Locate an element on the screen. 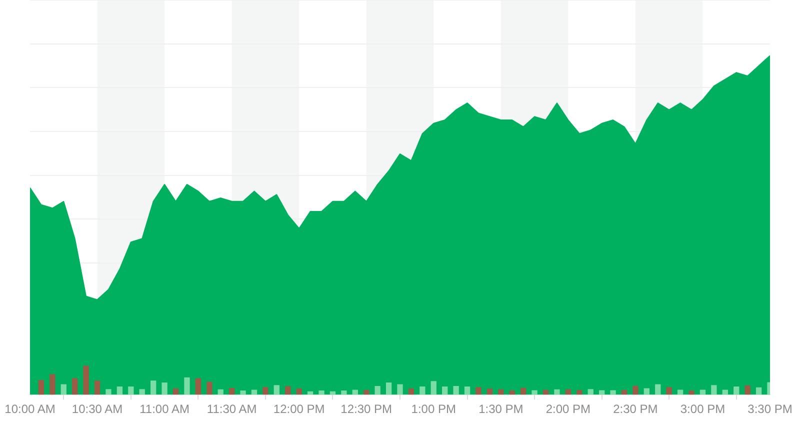  x-tick-label: 12:00 PM is located at coordinates (299, 409).